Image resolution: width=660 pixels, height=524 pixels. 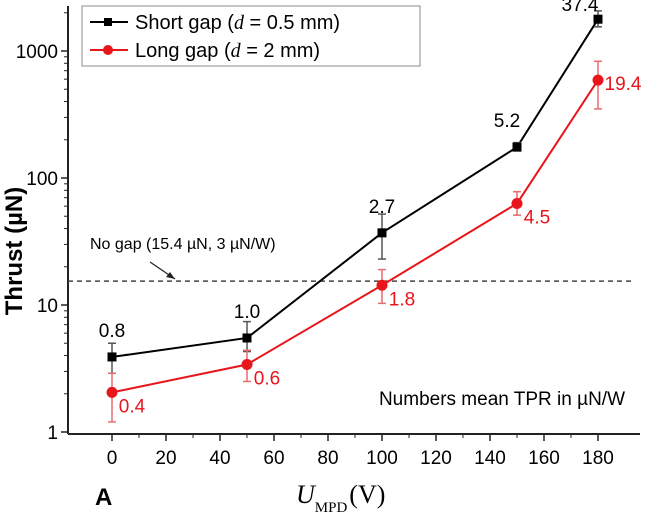 I want to click on legend-marker-square, so click(x=108, y=22).